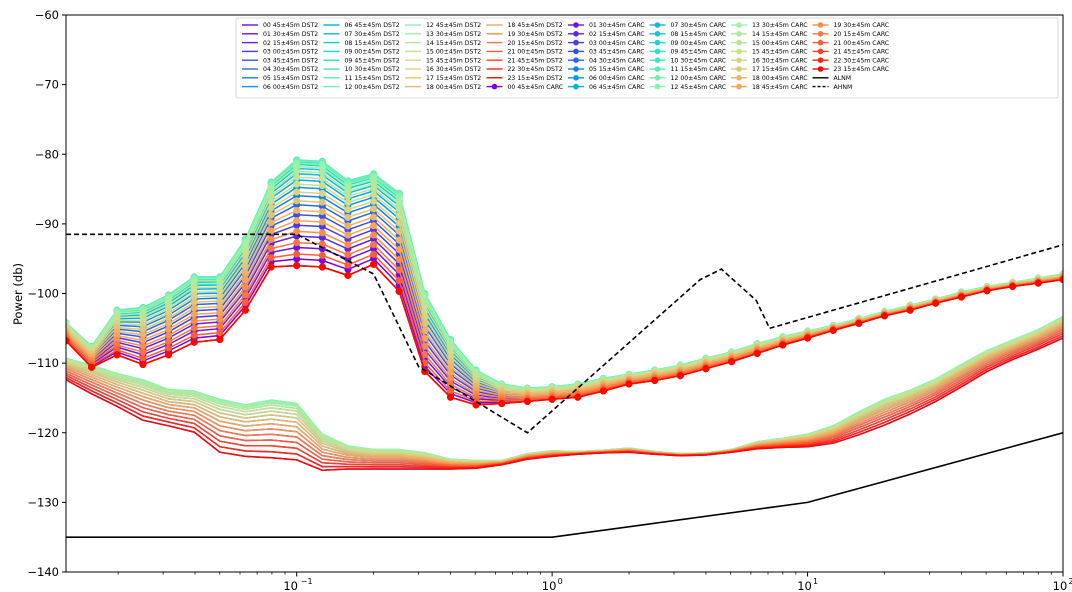  What do you see at coordinates (780, 43) in the screenshot?
I see `legend-label: 15 00±45m CARC` at bounding box center [780, 43].